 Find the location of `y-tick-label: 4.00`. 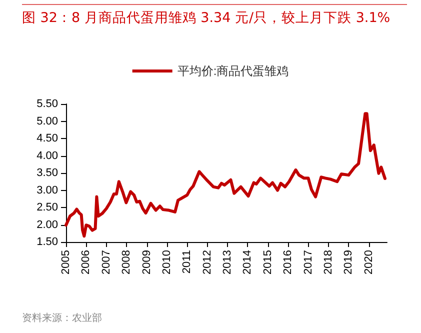

y-tick-label: 4.00 is located at coordinates (47, 156).